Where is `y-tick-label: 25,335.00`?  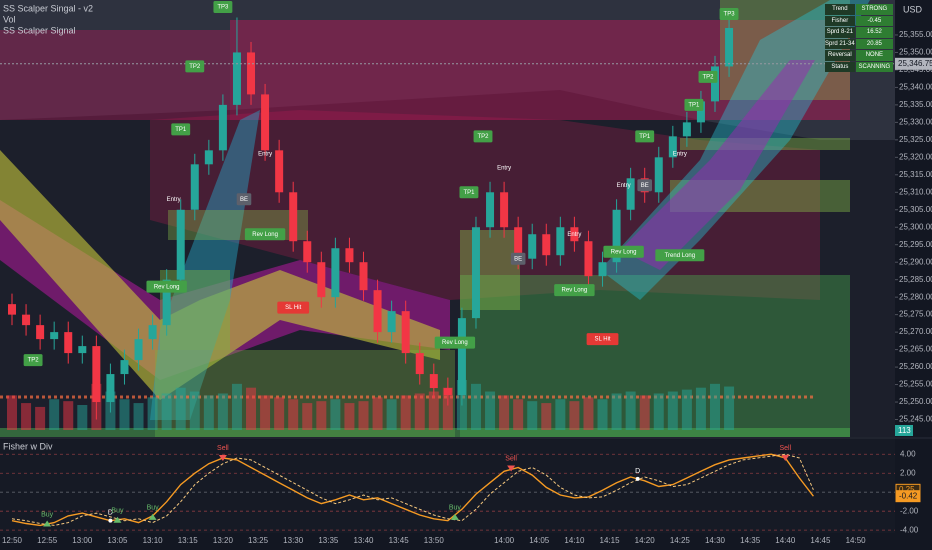 y-tick-label: 25,335.00 is located at coordinates (915, 104).